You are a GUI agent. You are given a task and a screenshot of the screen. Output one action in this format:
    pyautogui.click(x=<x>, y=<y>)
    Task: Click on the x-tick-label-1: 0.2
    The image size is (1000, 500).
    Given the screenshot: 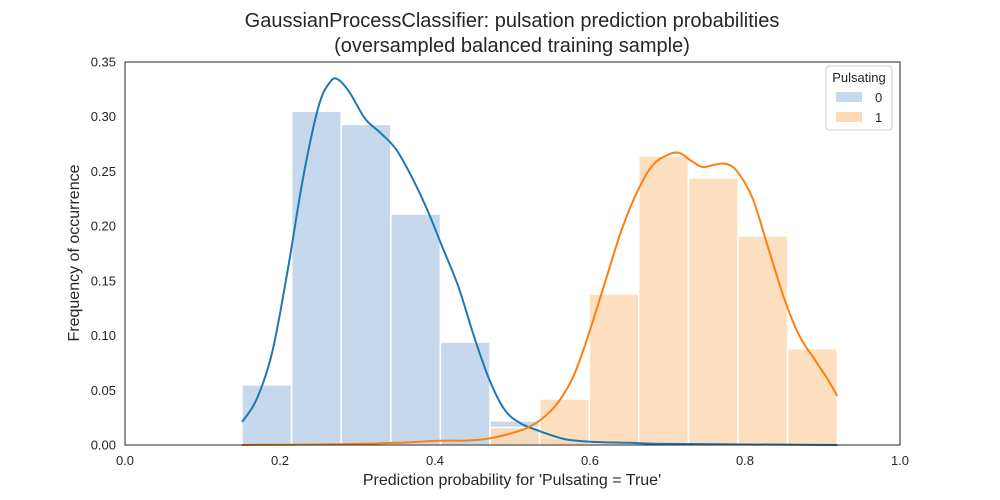 What is the action you would take?
    pyautogui.click(x=280, y=460)
    